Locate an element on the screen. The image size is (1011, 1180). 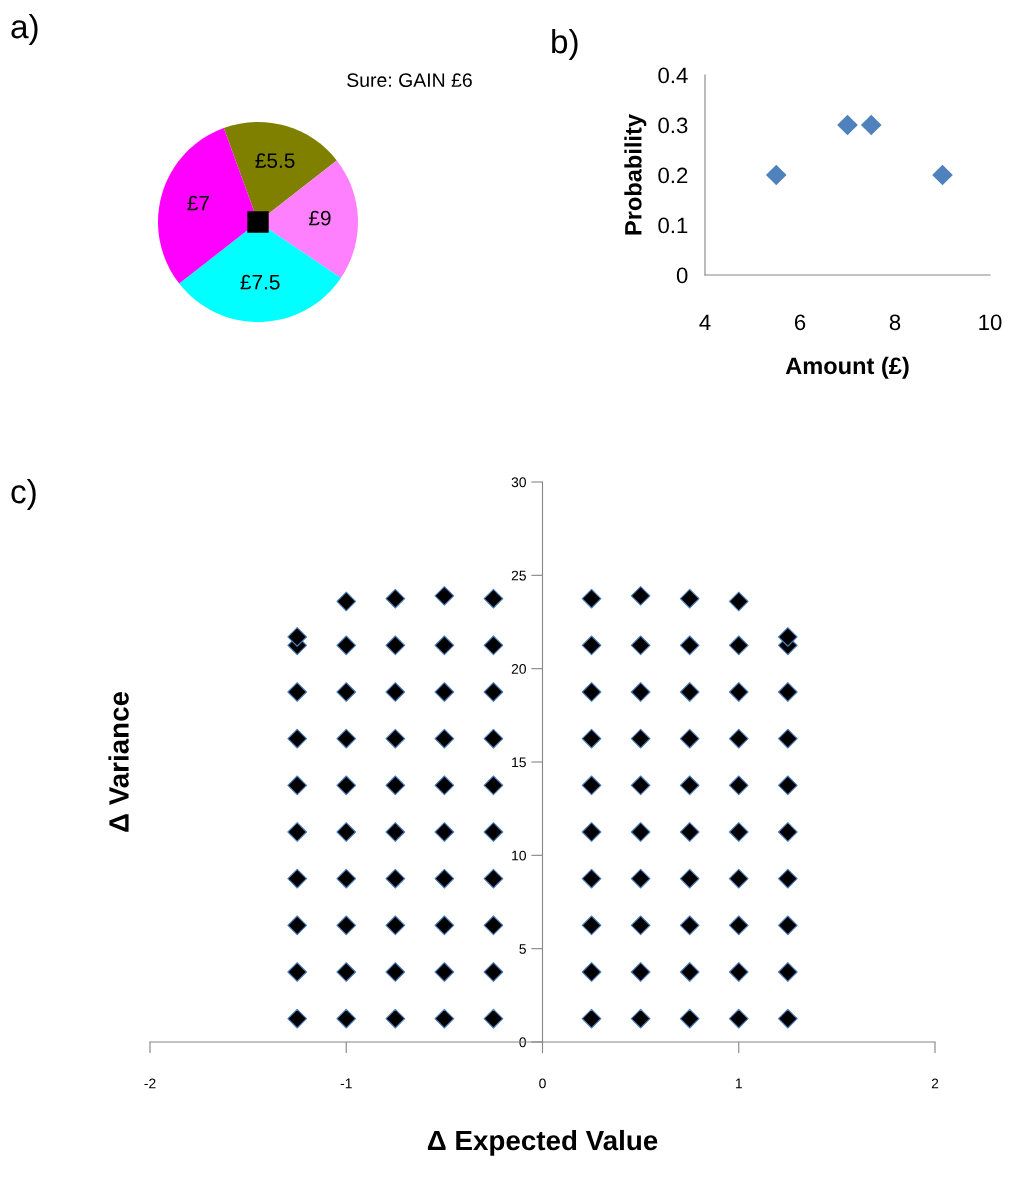
x-tick-label: 8 is located at coordinates (895, 322).